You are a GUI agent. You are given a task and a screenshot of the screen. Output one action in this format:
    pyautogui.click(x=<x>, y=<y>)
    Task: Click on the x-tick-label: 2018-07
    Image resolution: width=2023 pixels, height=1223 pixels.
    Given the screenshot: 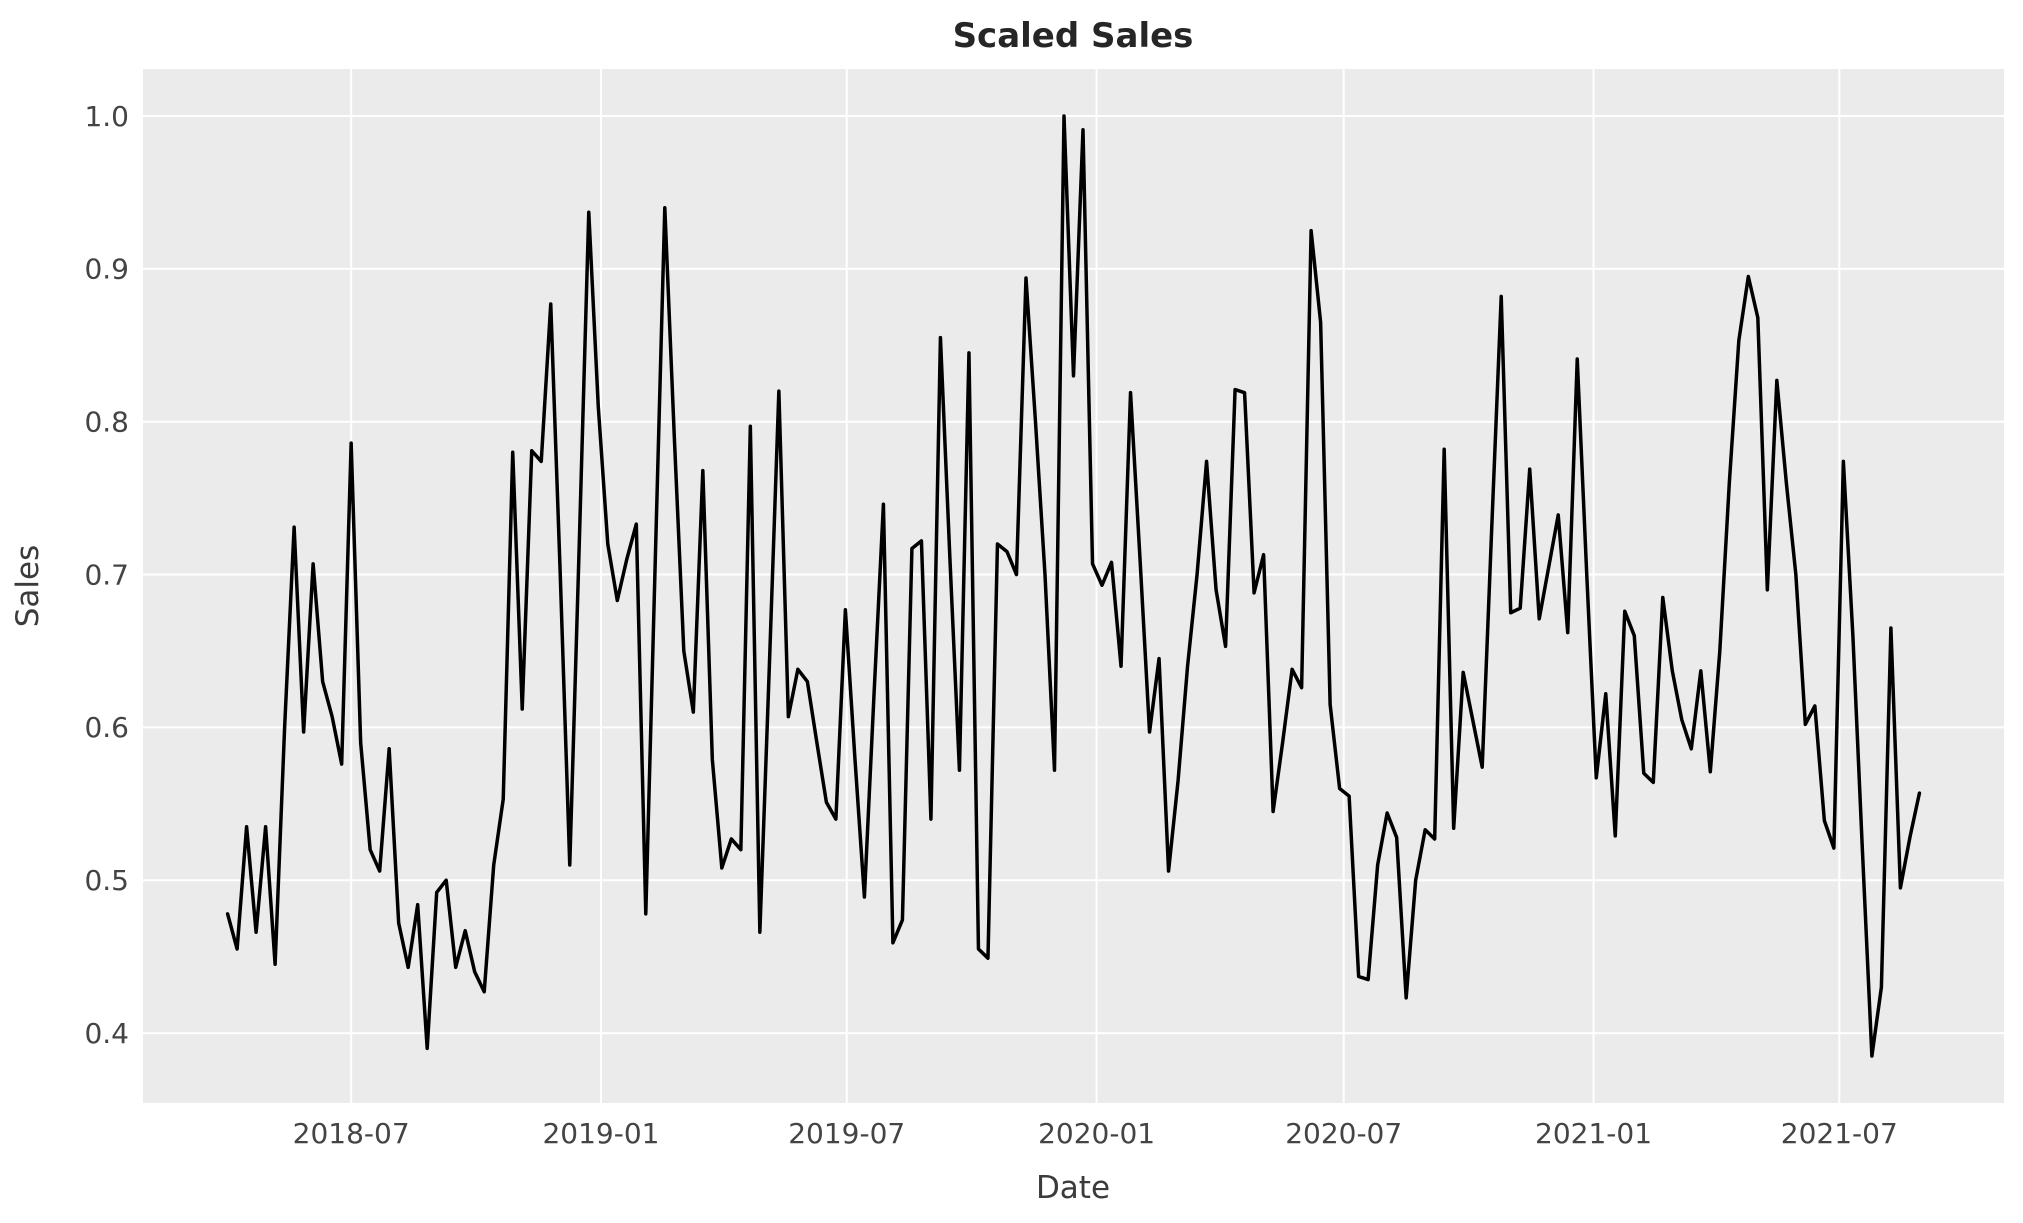 What is the action you would take?
    pyautogui.click(x=351, y=1133)
    